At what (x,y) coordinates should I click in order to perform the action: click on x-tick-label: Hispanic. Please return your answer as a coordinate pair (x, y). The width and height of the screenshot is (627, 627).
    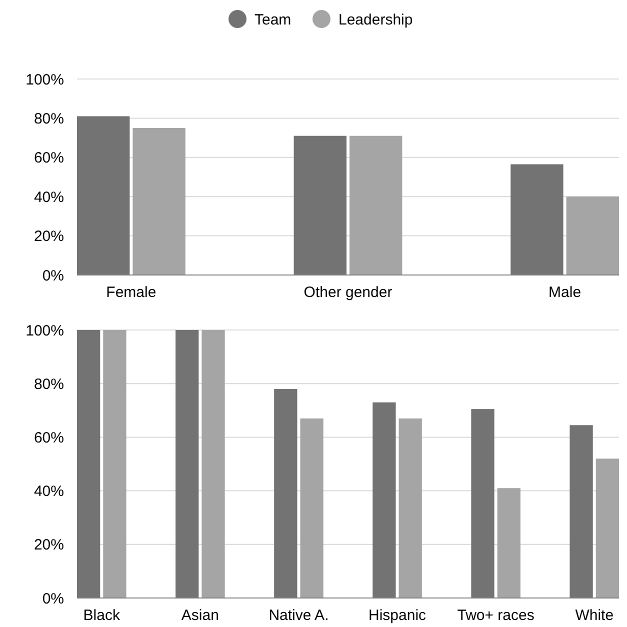
    Looking at the image, I should click on (397, 615).